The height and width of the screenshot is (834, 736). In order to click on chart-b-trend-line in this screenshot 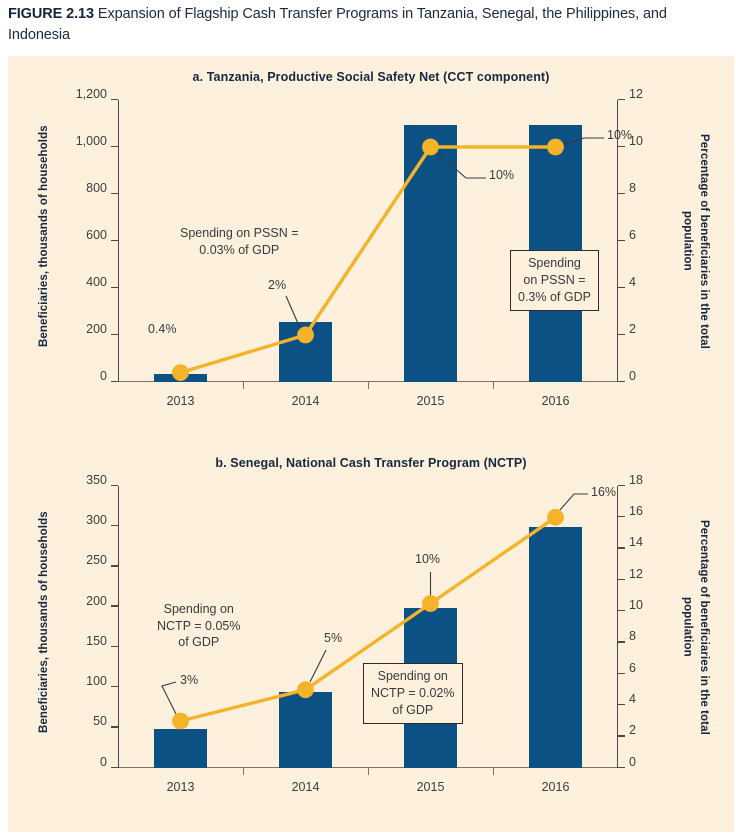, I will do `click(368, 619)`.